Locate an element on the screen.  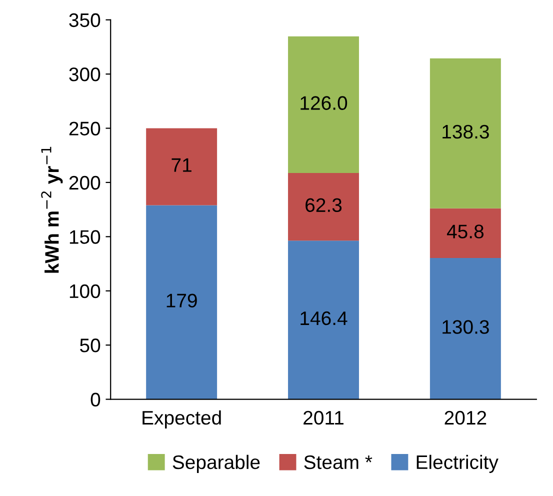
legend-label: Steam * is located at coordinates (338, 462).